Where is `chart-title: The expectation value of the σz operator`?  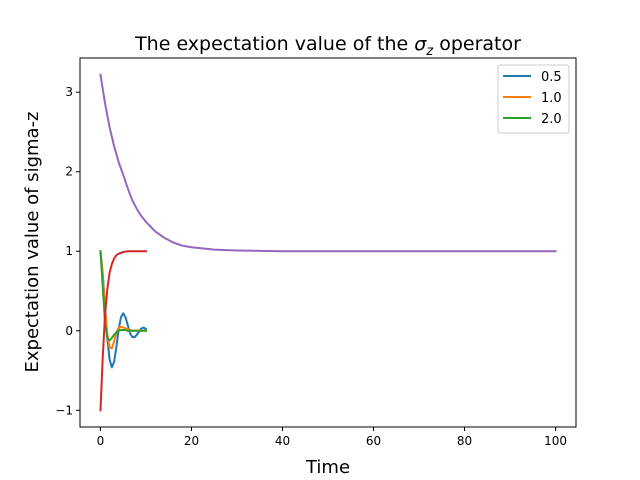
chart-title: The expectation value of the σz operator is located at coordinates (327, 46).